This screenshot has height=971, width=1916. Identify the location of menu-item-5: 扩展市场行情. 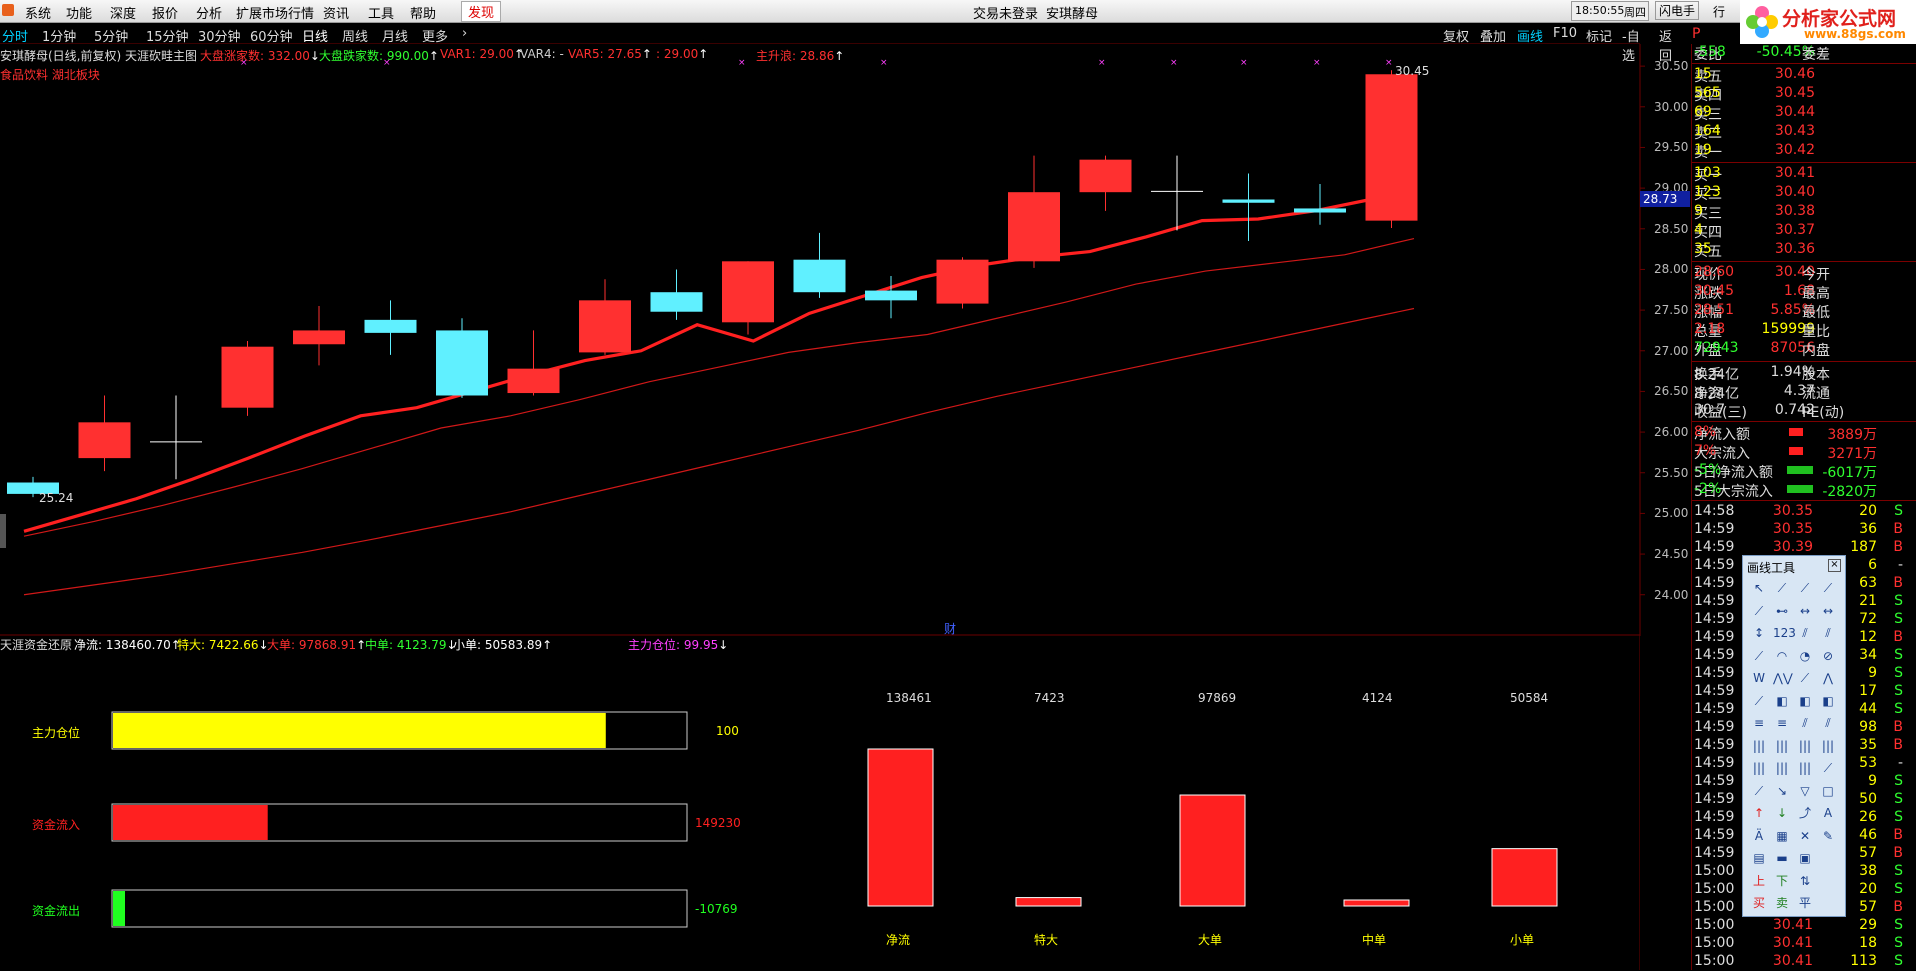
(275, 14).